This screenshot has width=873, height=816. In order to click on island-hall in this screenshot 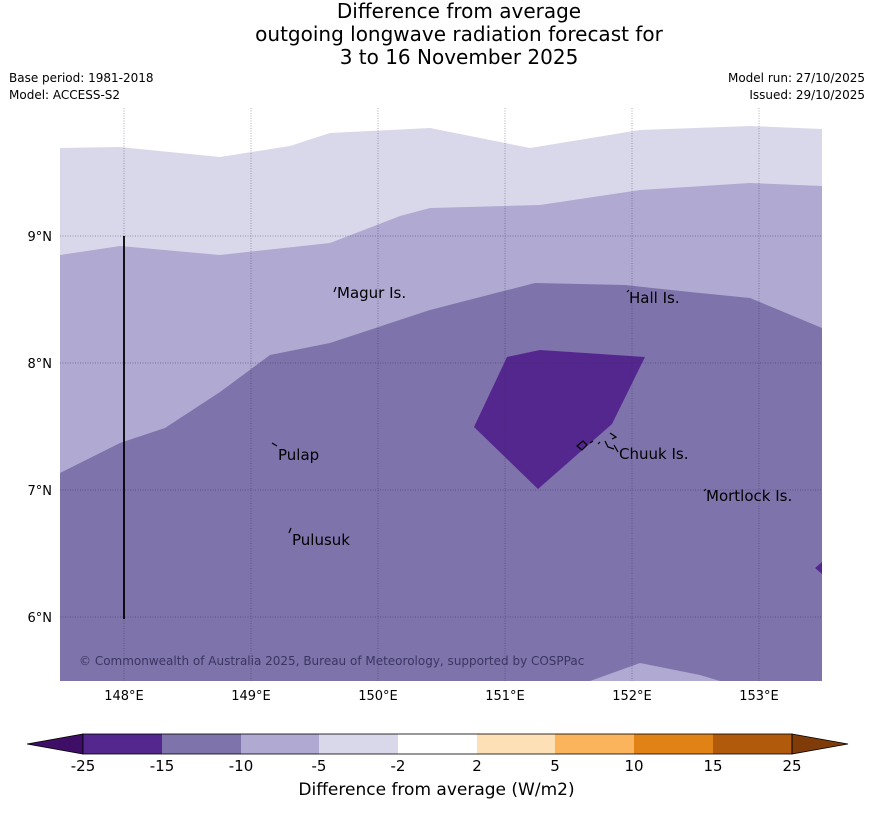, I will do `click(628, 291)`.